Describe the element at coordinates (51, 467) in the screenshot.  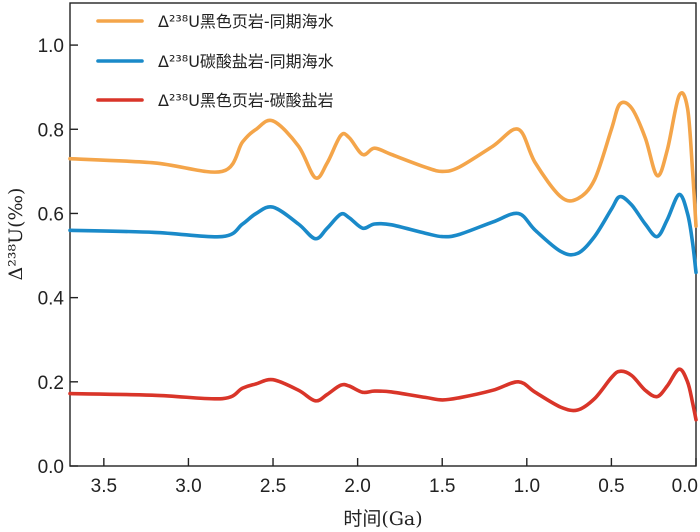
I see `y-tick-label: 0.0` at that location.